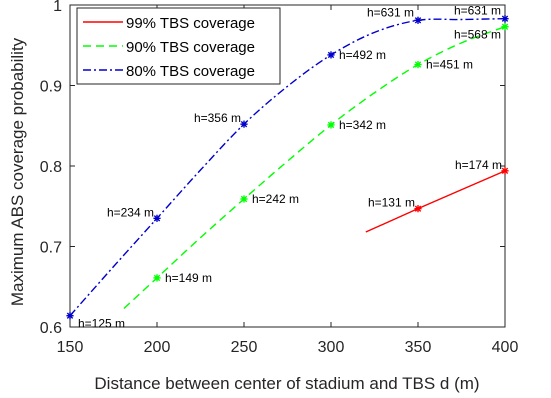 This screenshot has width=551, height=398. What do you see at coordinates (217, 118) in the screenshot?
I see `point-label: h=356 m` at bounding box center [217, 118].